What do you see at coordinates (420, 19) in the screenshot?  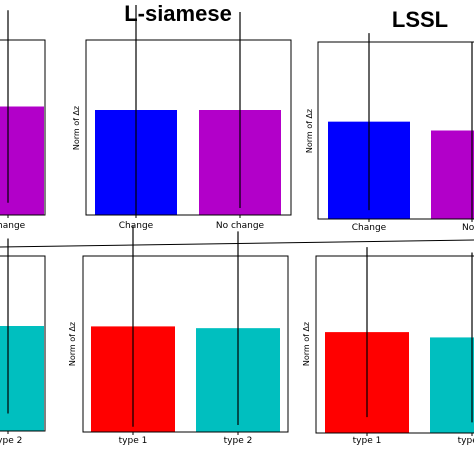 I see `header-lssl: LSSL` at bounding box center [420, 19].